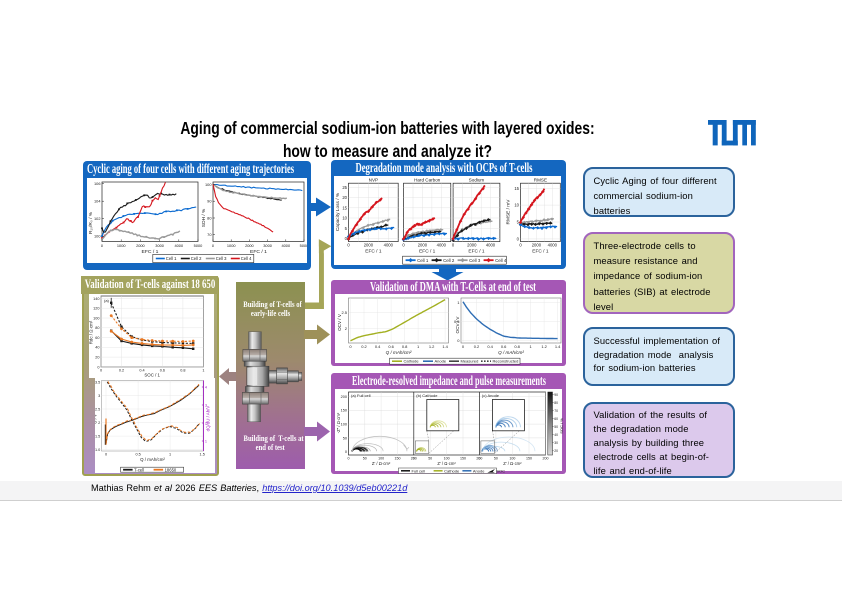  What do you see at coordinates (203, 216) in the screenshot?
I see `svg-text: SOH / %` at bounding box center [203, 216].